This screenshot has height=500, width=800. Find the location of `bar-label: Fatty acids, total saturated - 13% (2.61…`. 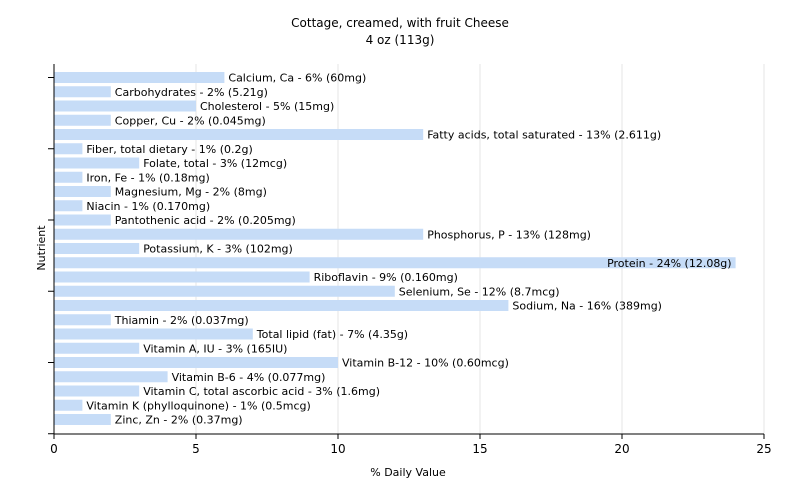

bar-label: Fatty acids, total saturated - 13% (2.61… is located at coordinates (544, 135).